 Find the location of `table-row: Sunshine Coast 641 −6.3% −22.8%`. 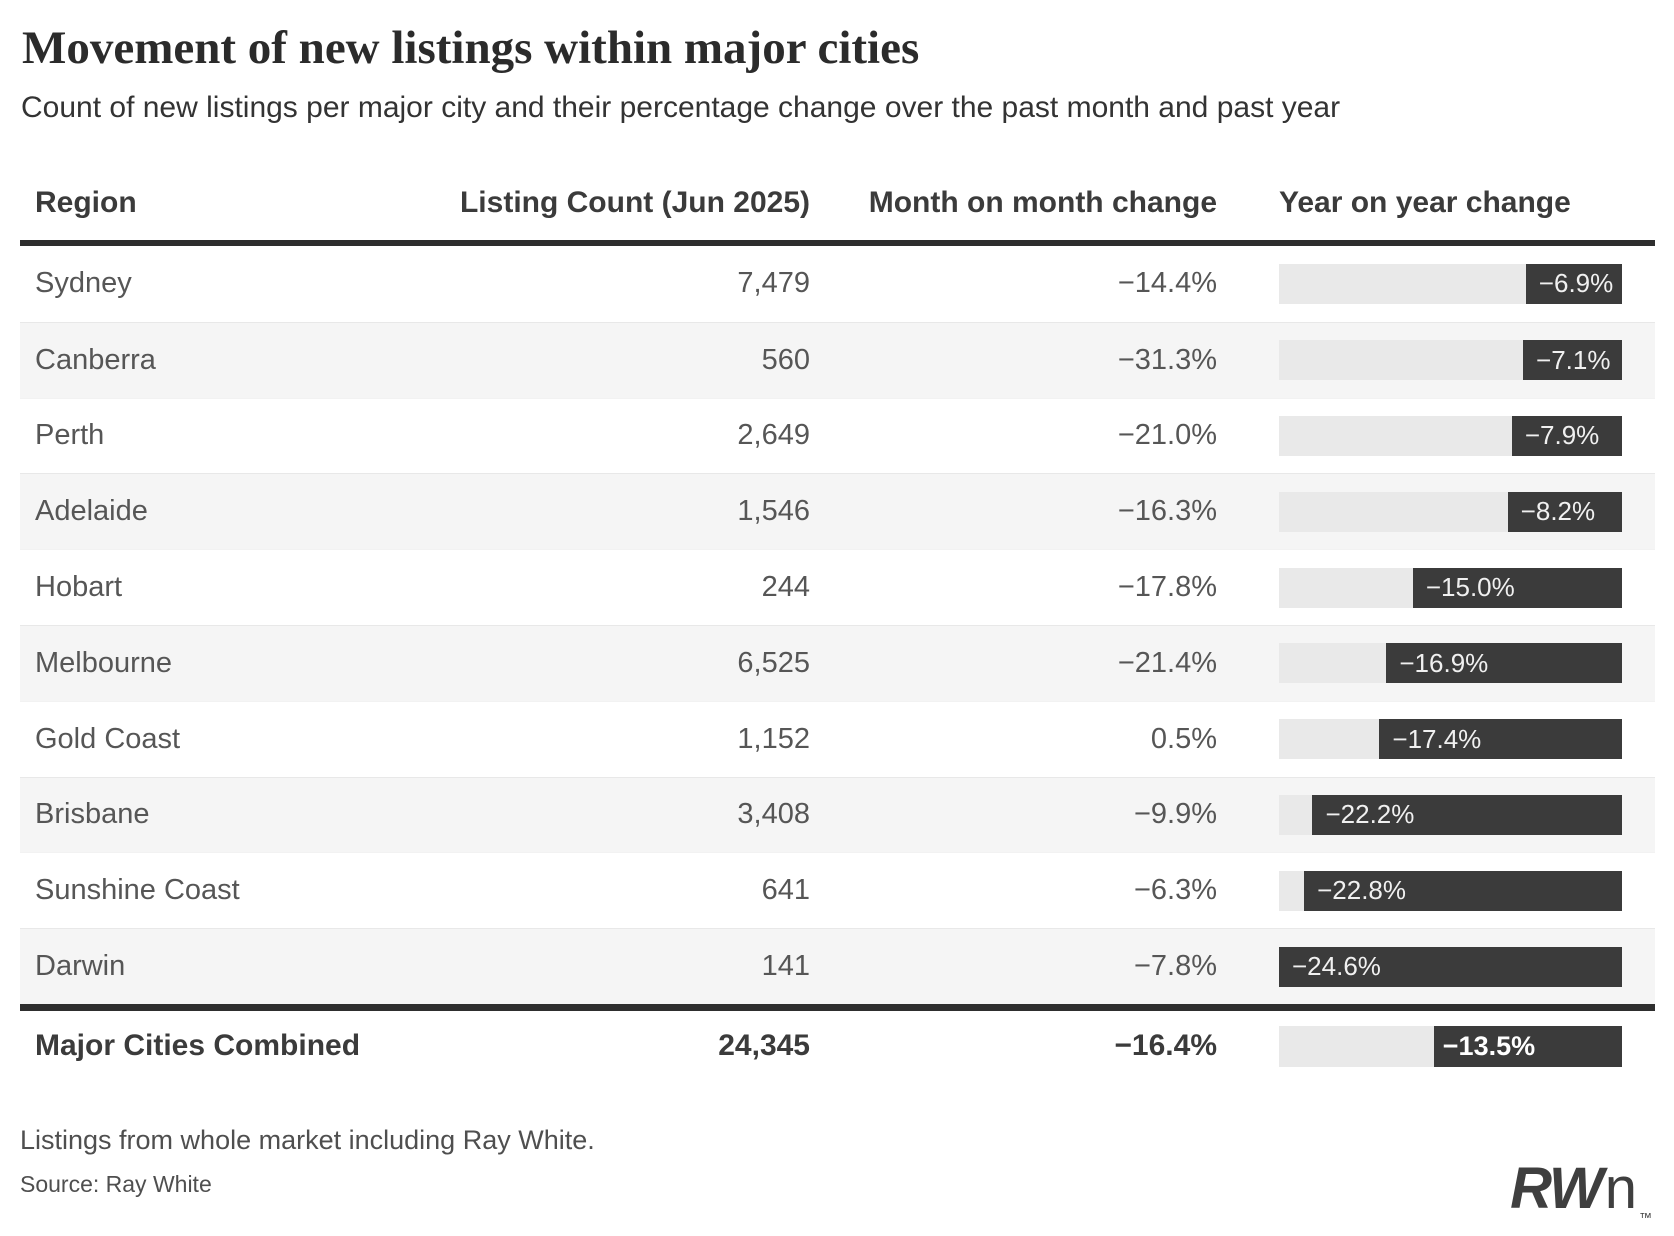

table-row: Sunshine Coast 641 −6.3% −22.8% is located at coordinates (837, 890).